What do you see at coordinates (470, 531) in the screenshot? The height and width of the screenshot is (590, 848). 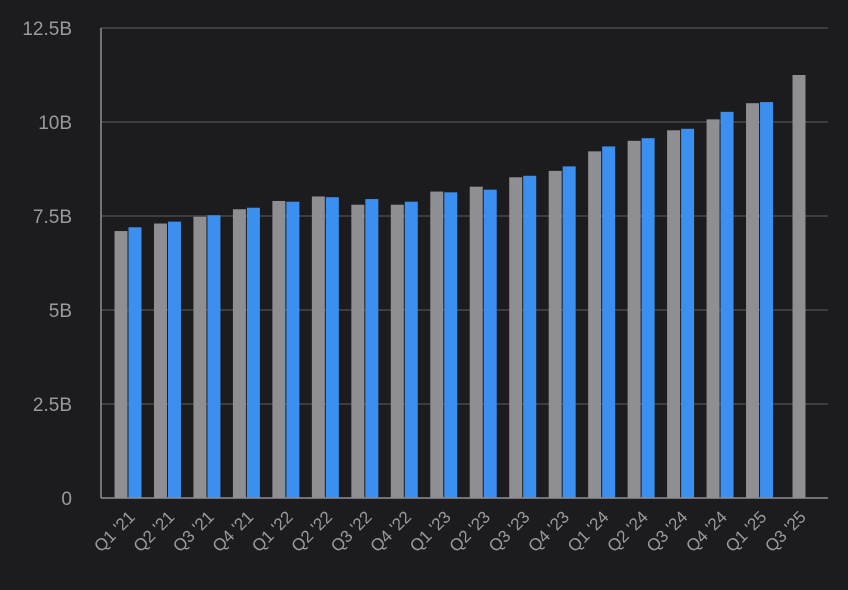 I see `x-tick-label: Q2 '23` at bounding box center [470, 531].